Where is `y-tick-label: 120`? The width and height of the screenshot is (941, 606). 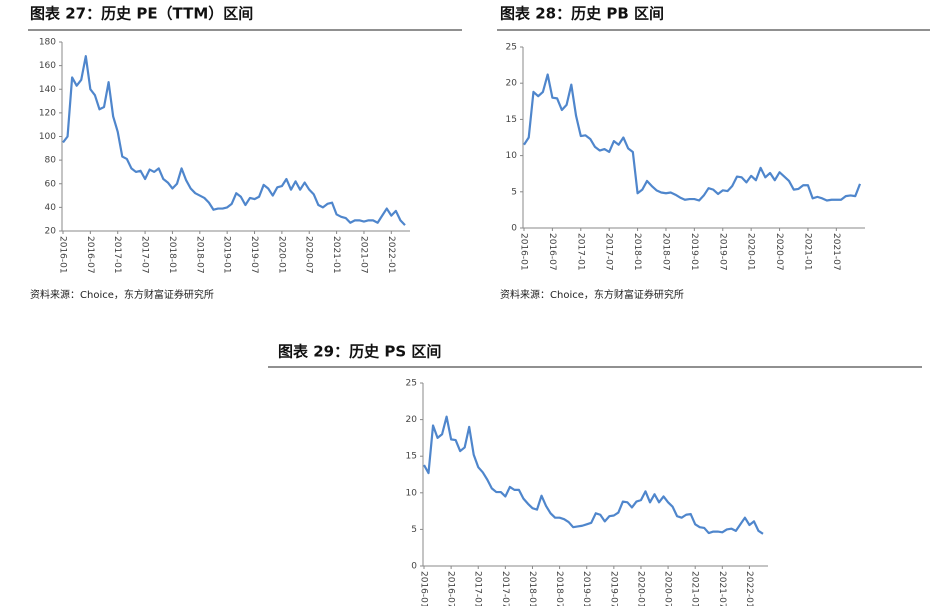 y-tick-label: 120 is located at coordinates (47, 113).